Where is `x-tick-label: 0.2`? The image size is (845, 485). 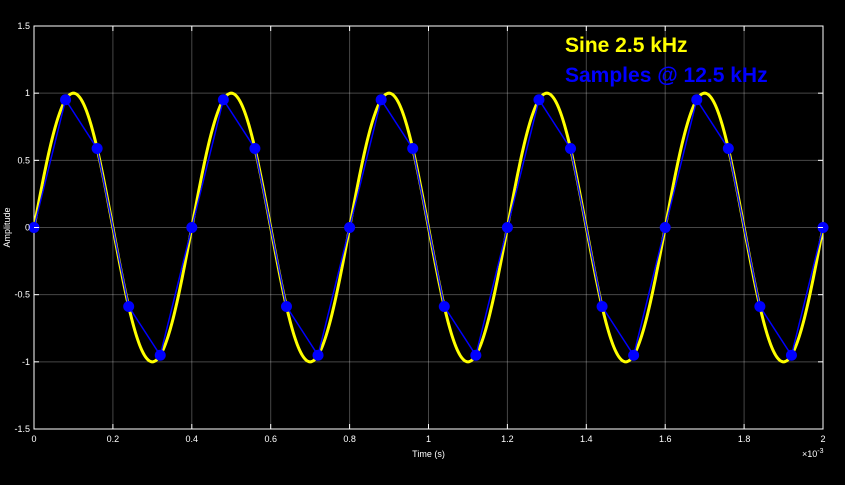 x-tick-label: 0.2 is located at coordinates (113, 439).